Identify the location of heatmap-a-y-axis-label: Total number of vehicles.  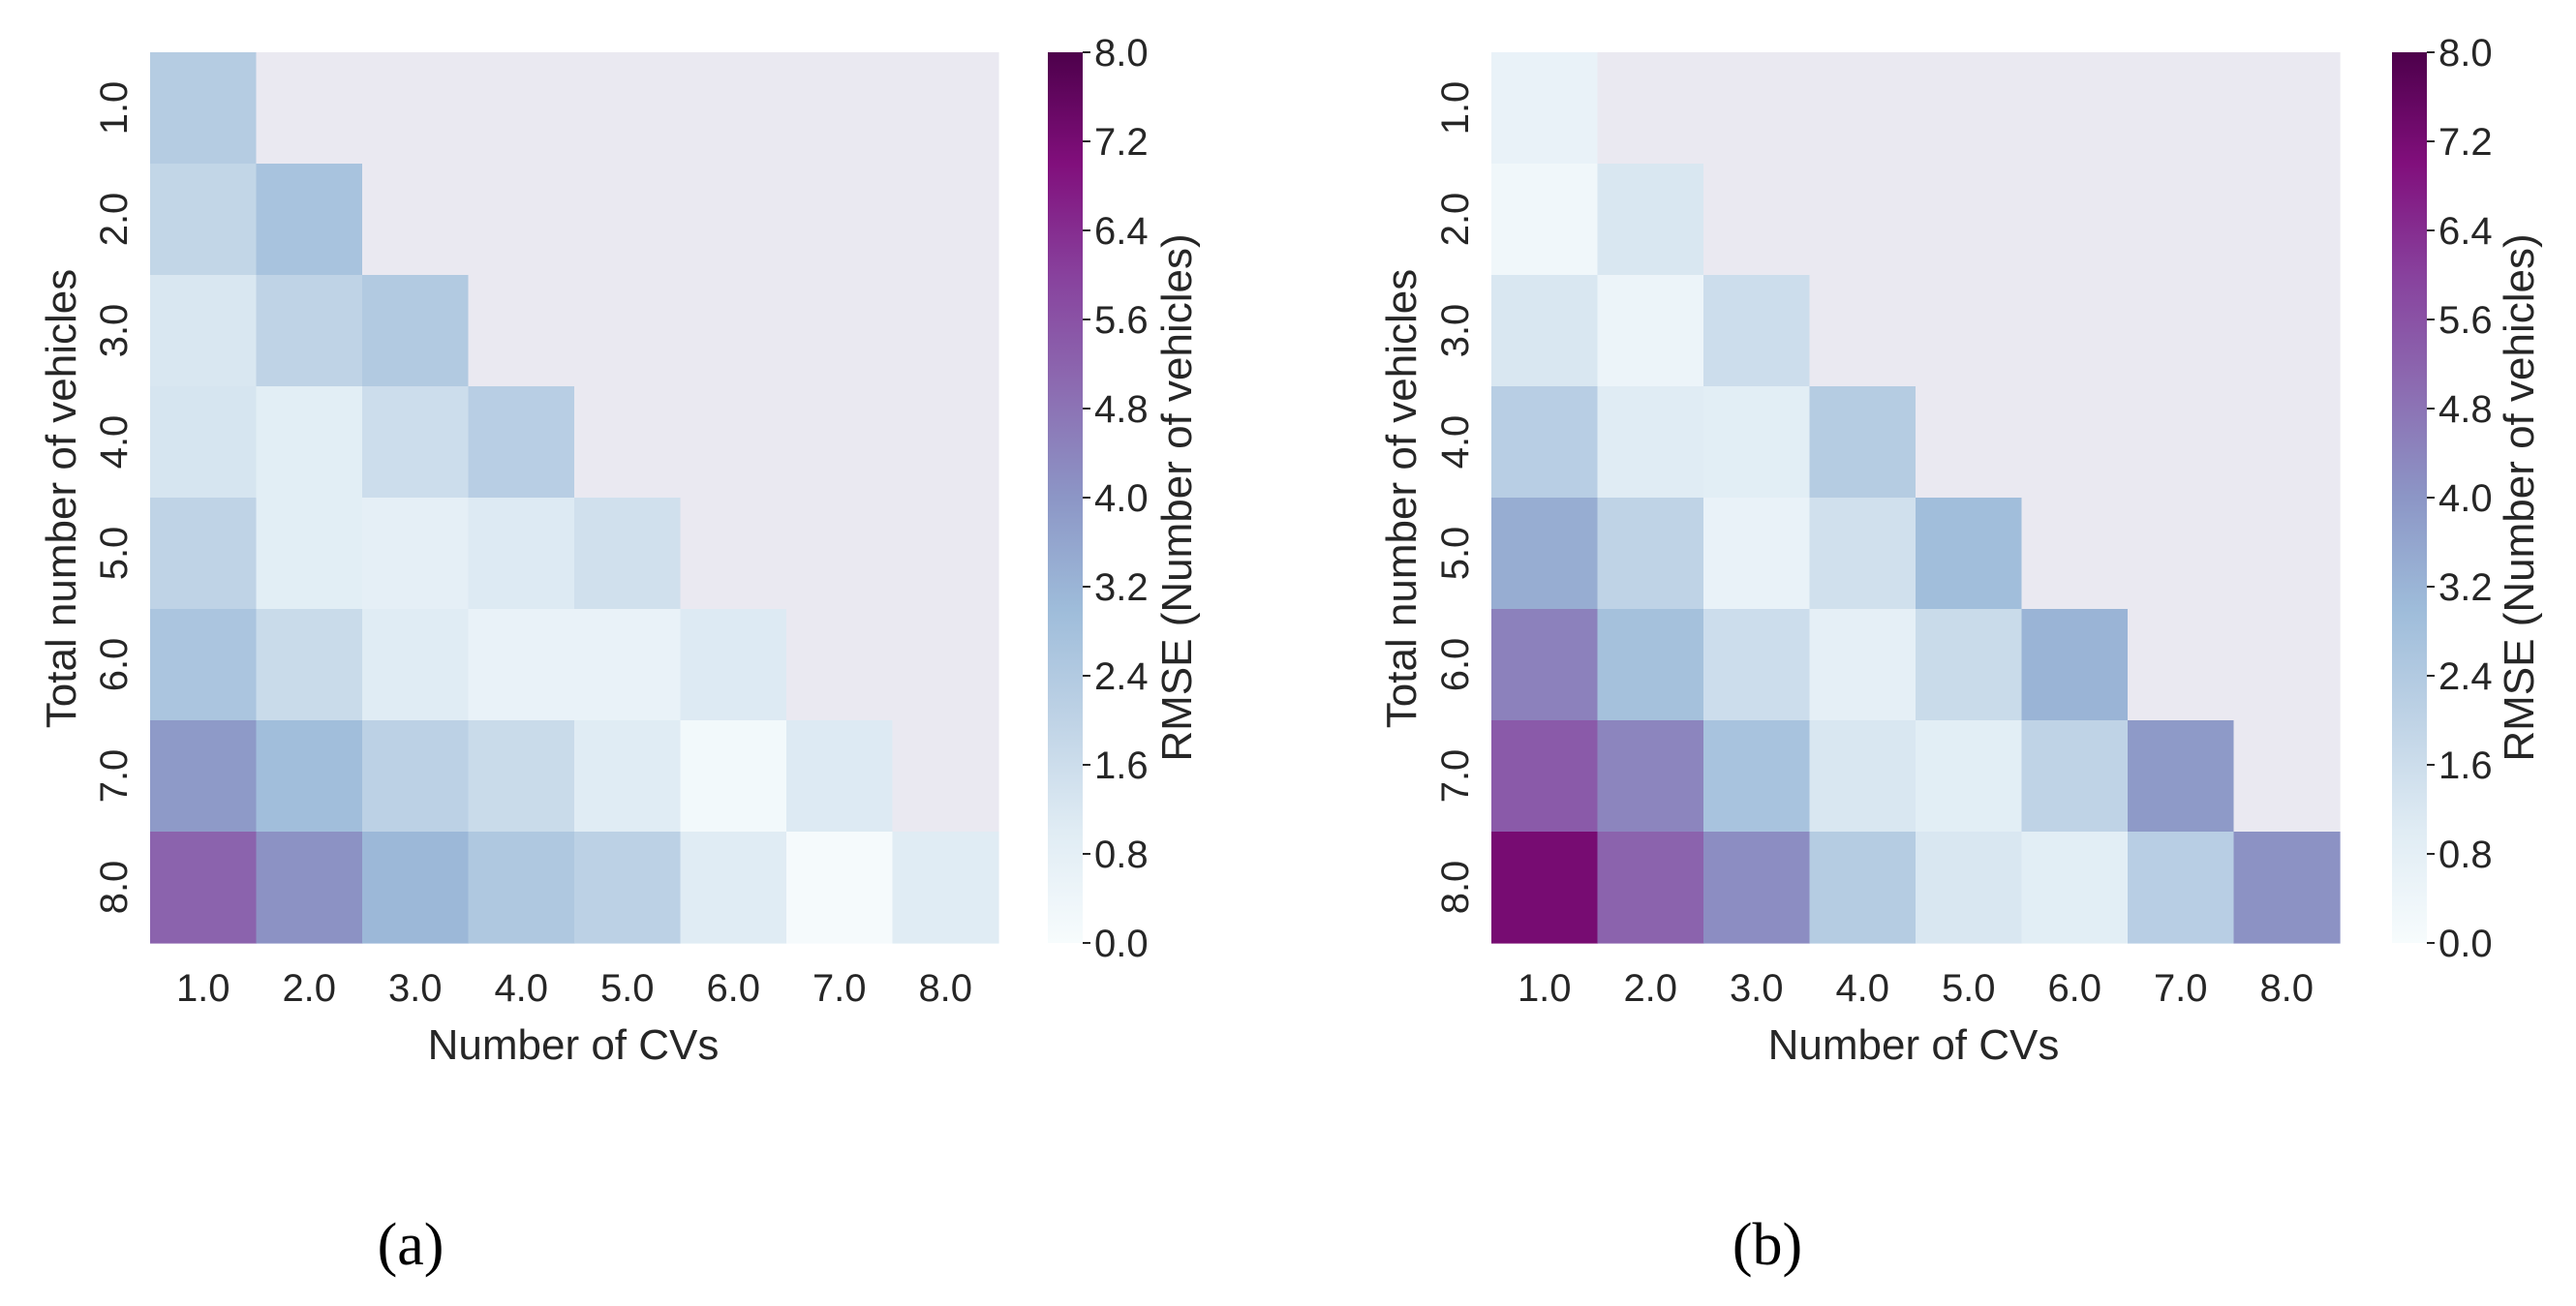
(61, 499).